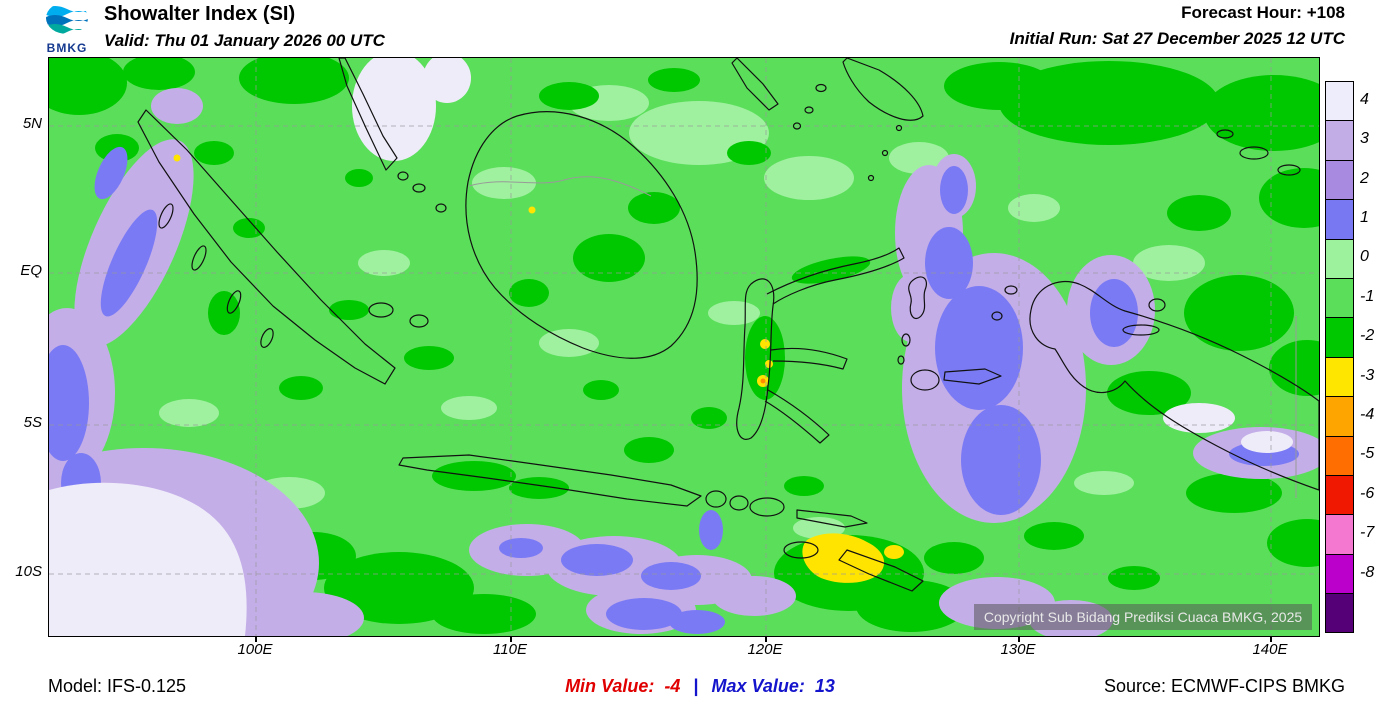  What do you see at coordinates (117, 686) in the screenshot?
I see `model-label: Model: IFS-0.125` at bounding box center [117, 686].